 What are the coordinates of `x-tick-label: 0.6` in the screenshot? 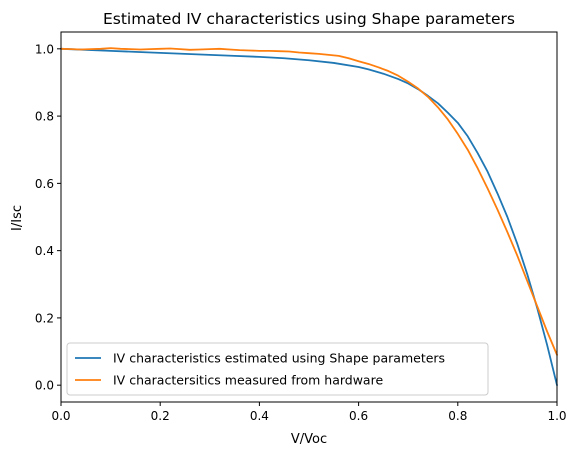 It's located at (358, 416).